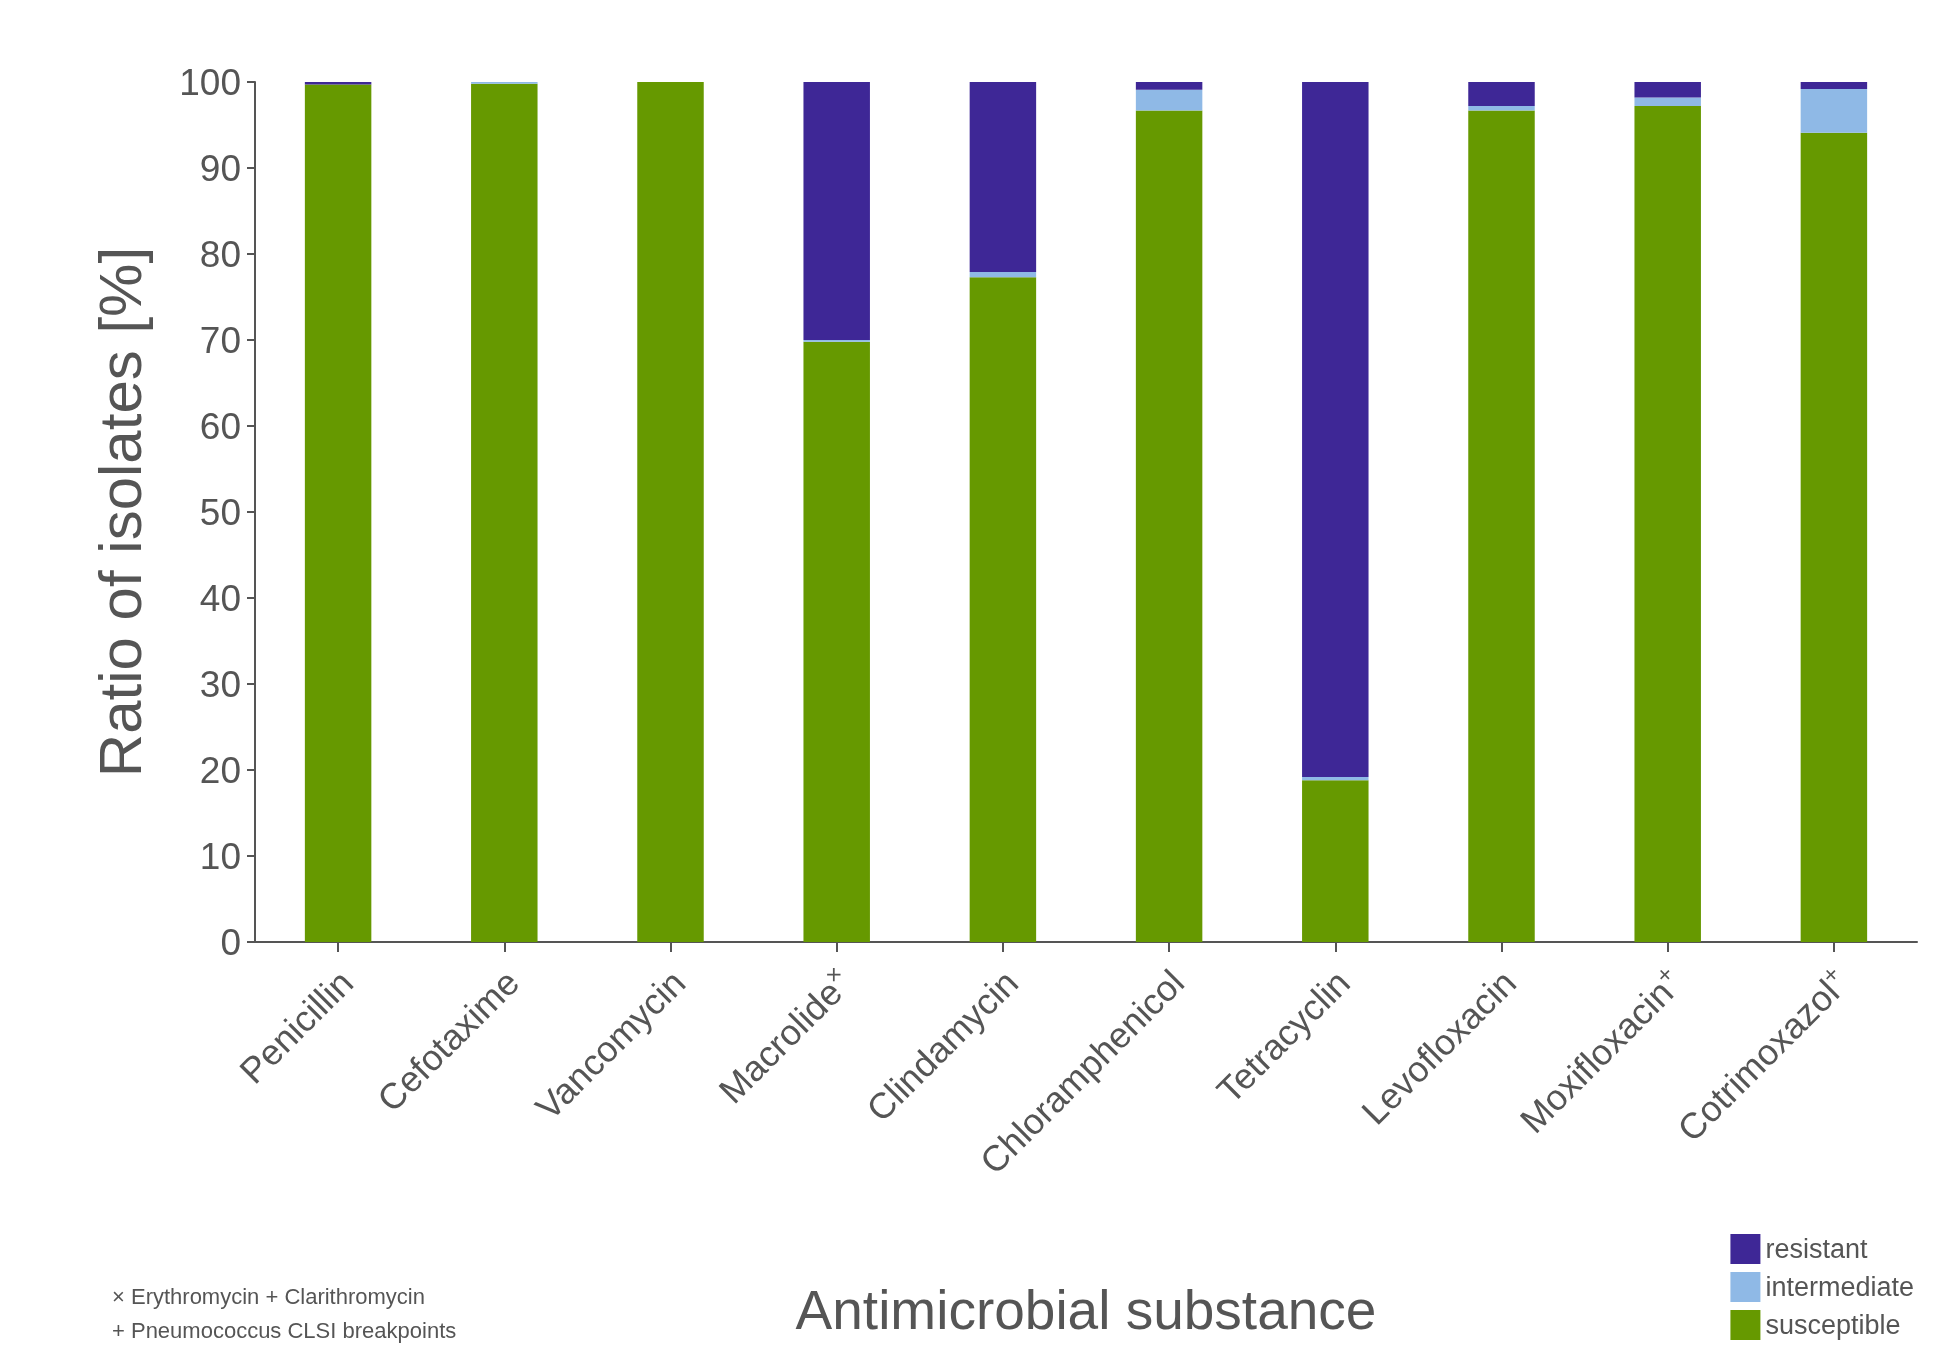 The image size is (1939, 1363). What do you see at coordinates (220, 254) in the screenshot?
I see `y-tick-label: 80` at bounding box center [220, 254].